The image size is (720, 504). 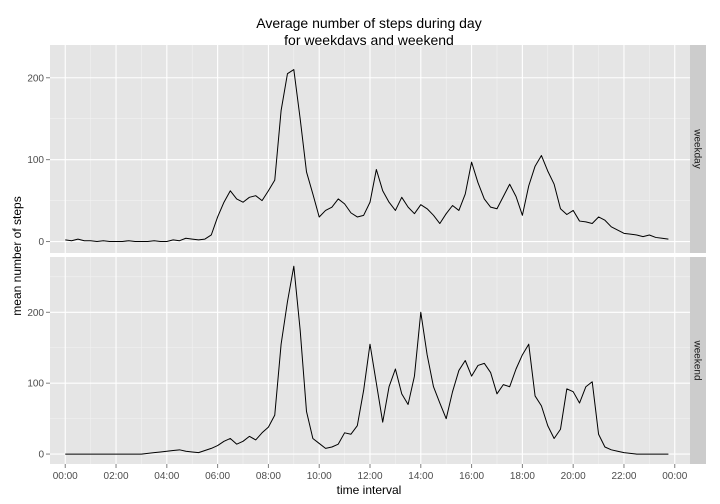 What do you see at coordinates (268, 476) in the screenshot?
I see `x-tick-label: 08:00` at bounding box center [268, 476].